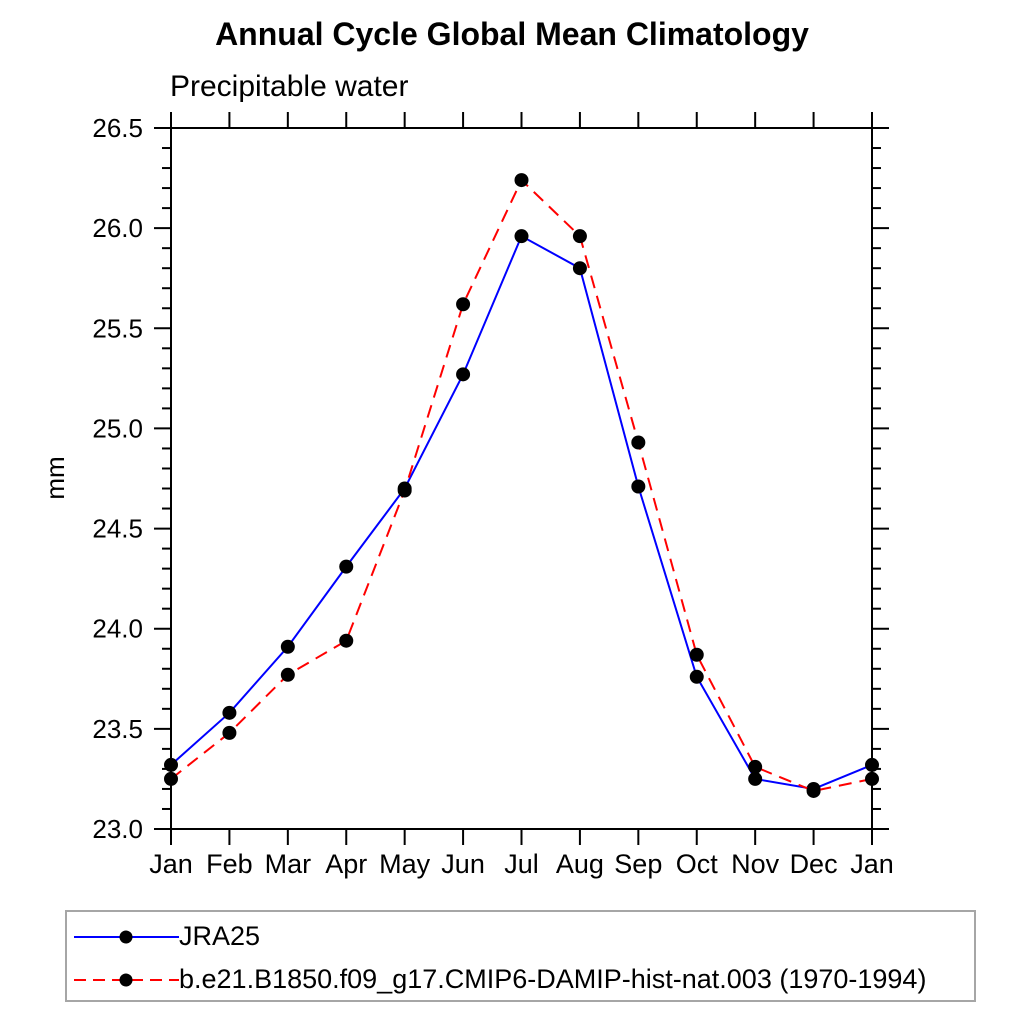 Image resolution: width=1024 pixels, height=1024 pixels. What do you see at coordinates (117, 328) in the screenshot?
I see `y-tick-label: 25.5` at bounding box center [117, 328].